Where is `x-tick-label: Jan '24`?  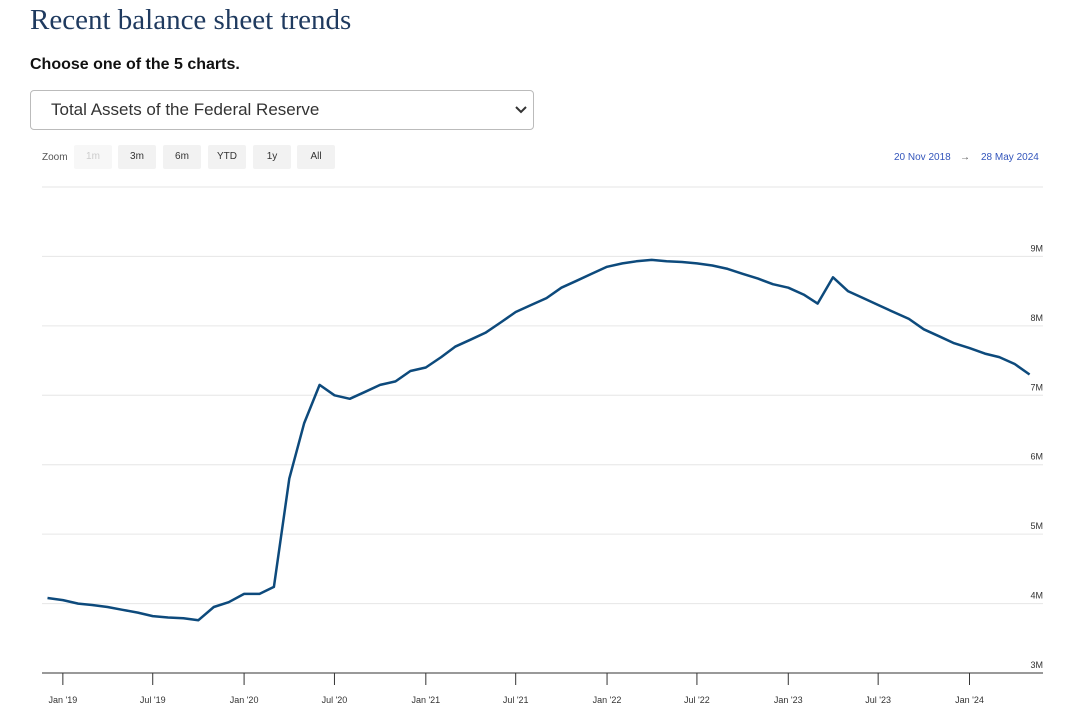
x-tick-label: Jan '24 is located at coordinates (969, 700).